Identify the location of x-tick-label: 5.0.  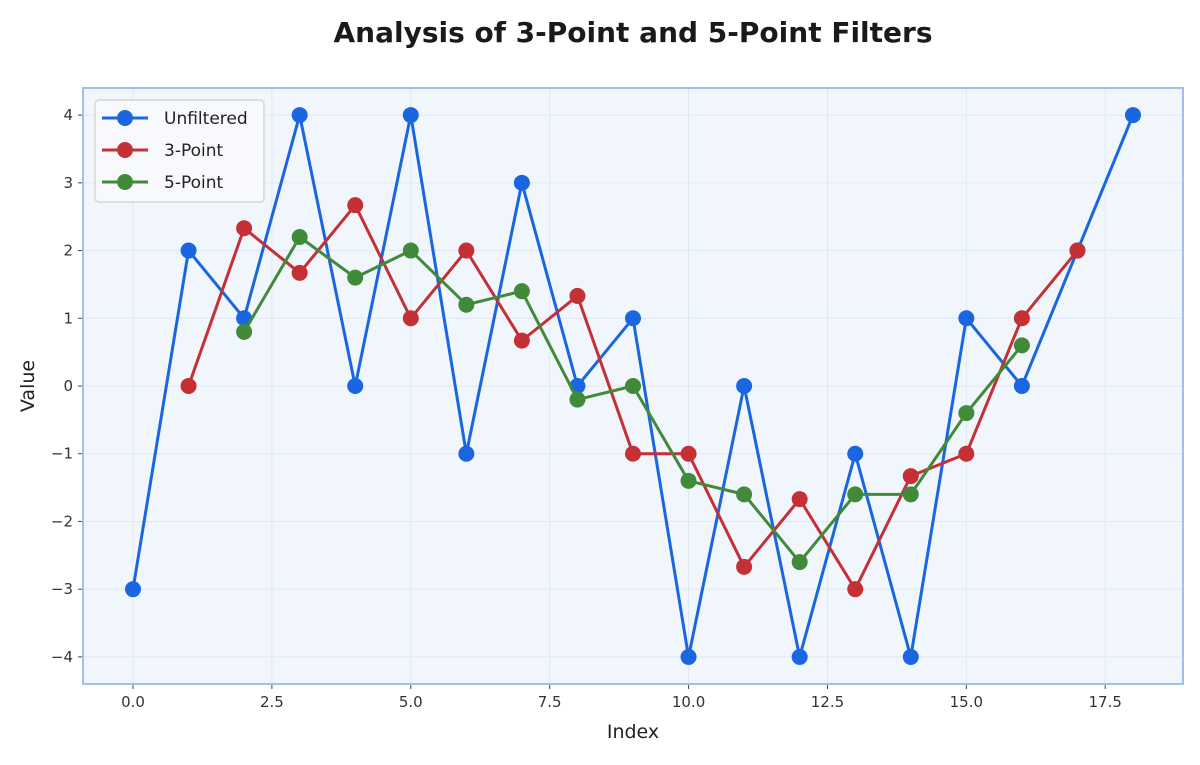
(411, 702).